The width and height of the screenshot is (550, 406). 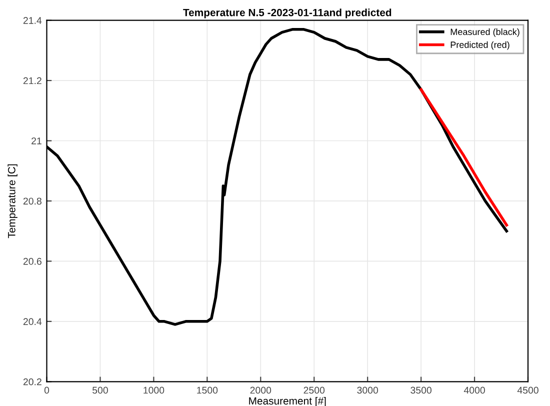 What do you see at coordinates (421, 390) in the screenshot?
I see `x-tick-label: 3500` at bounding box center [421, 390].